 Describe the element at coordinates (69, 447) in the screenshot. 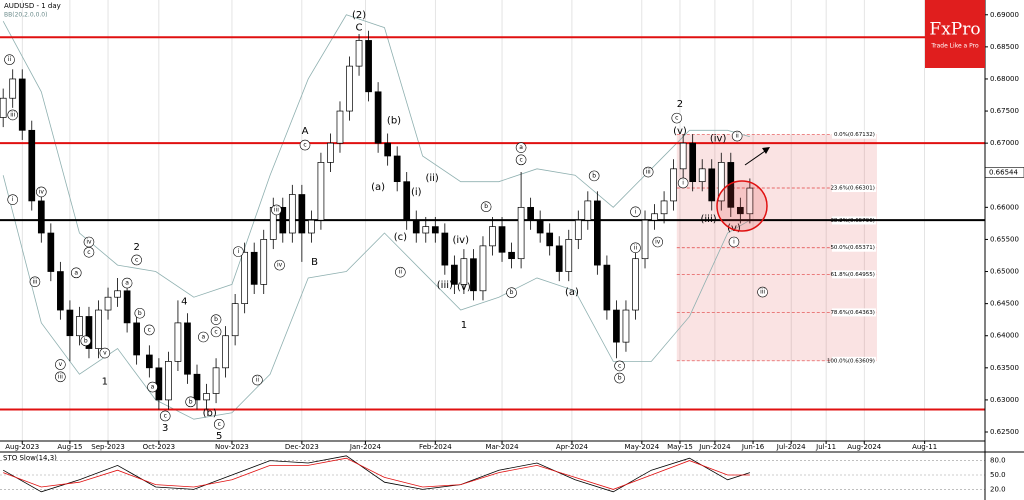

I see `x-tick-label: Aug-15` at that location.